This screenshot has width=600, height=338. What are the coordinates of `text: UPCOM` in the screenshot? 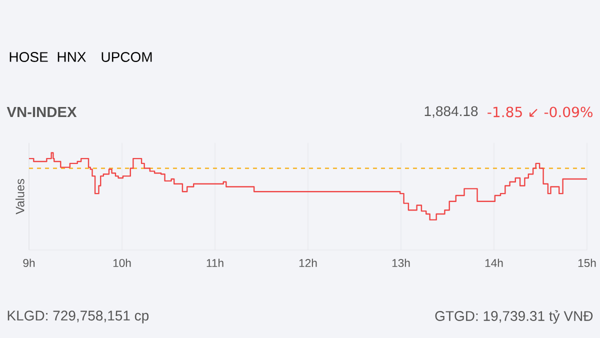 It's located at (127, 57).